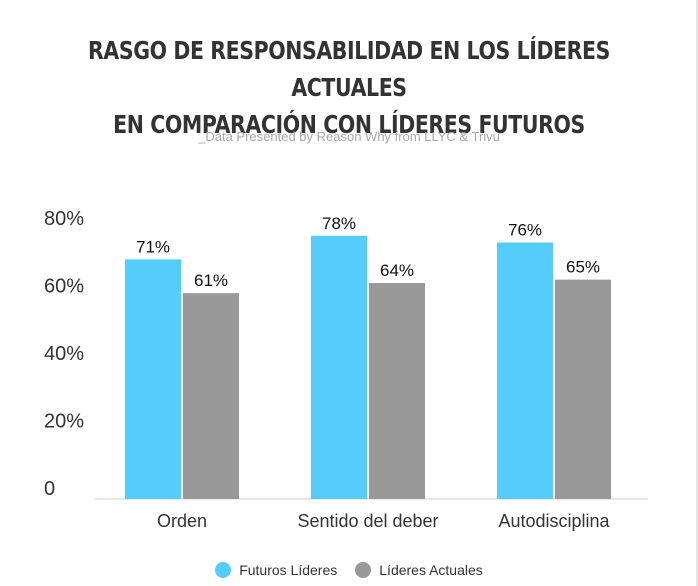  I want to click on legend-label-futuros: Futuros Líderes, so click(288, 570).